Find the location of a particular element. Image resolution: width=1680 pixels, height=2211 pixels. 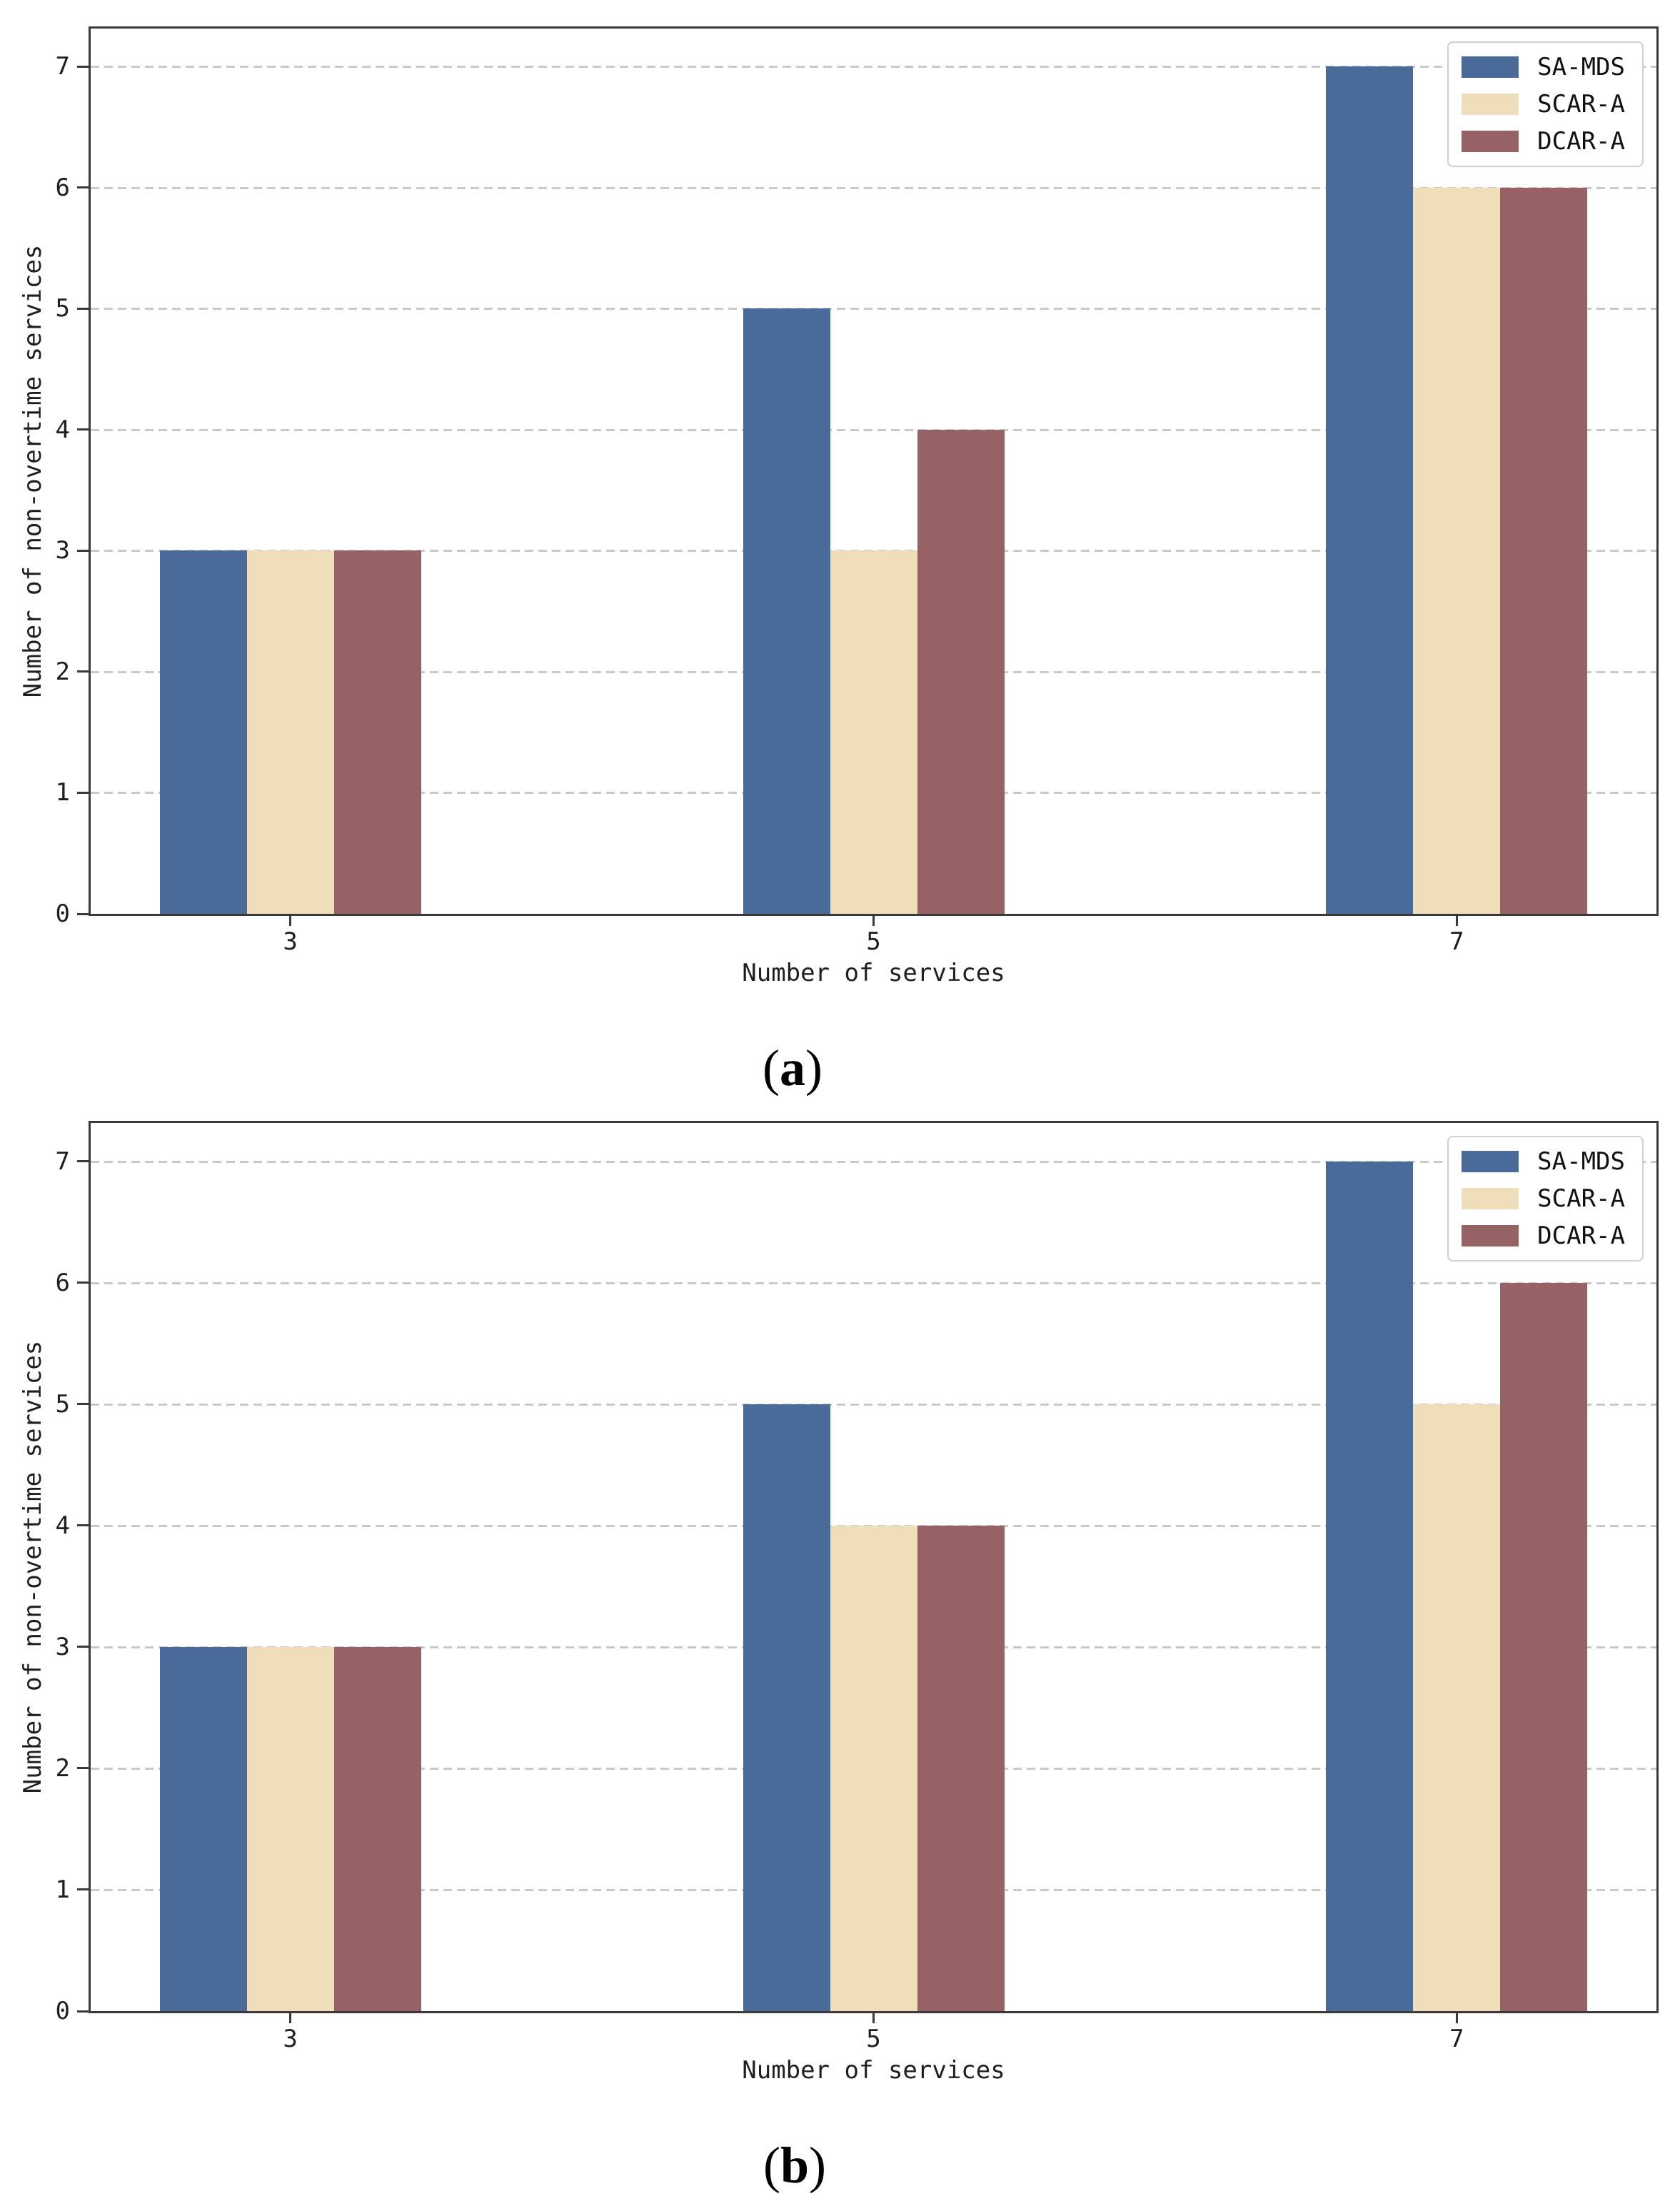

caption-b: (b) is located at coordinates (795, 2165).